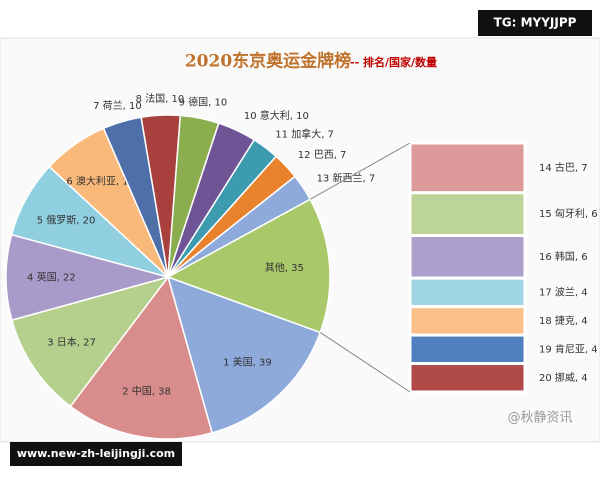 This screenshot has width=600, height=480. Describe the element at coordinates (66, 219) in the screenshot. I see `slice-label: 5 俄罗斯, 20` at that location.